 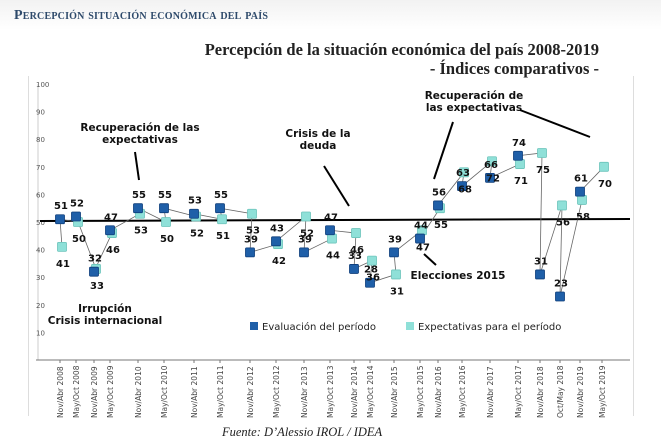 I want to click on y-tick-label: 10, so click(x=40, y=333).